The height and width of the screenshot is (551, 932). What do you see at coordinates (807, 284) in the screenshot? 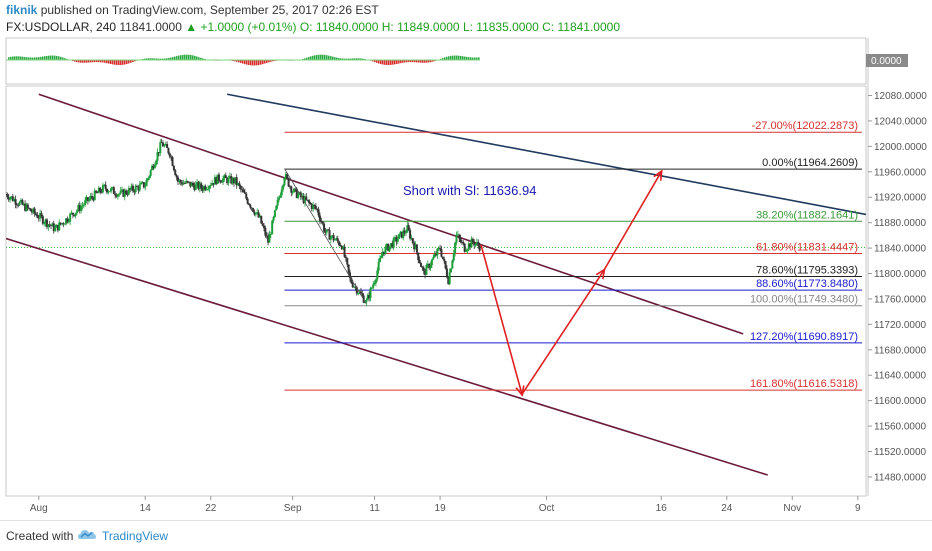
I see `fib-level-label: 88.60%(11773.8480)` at bounding box center [807, 284].